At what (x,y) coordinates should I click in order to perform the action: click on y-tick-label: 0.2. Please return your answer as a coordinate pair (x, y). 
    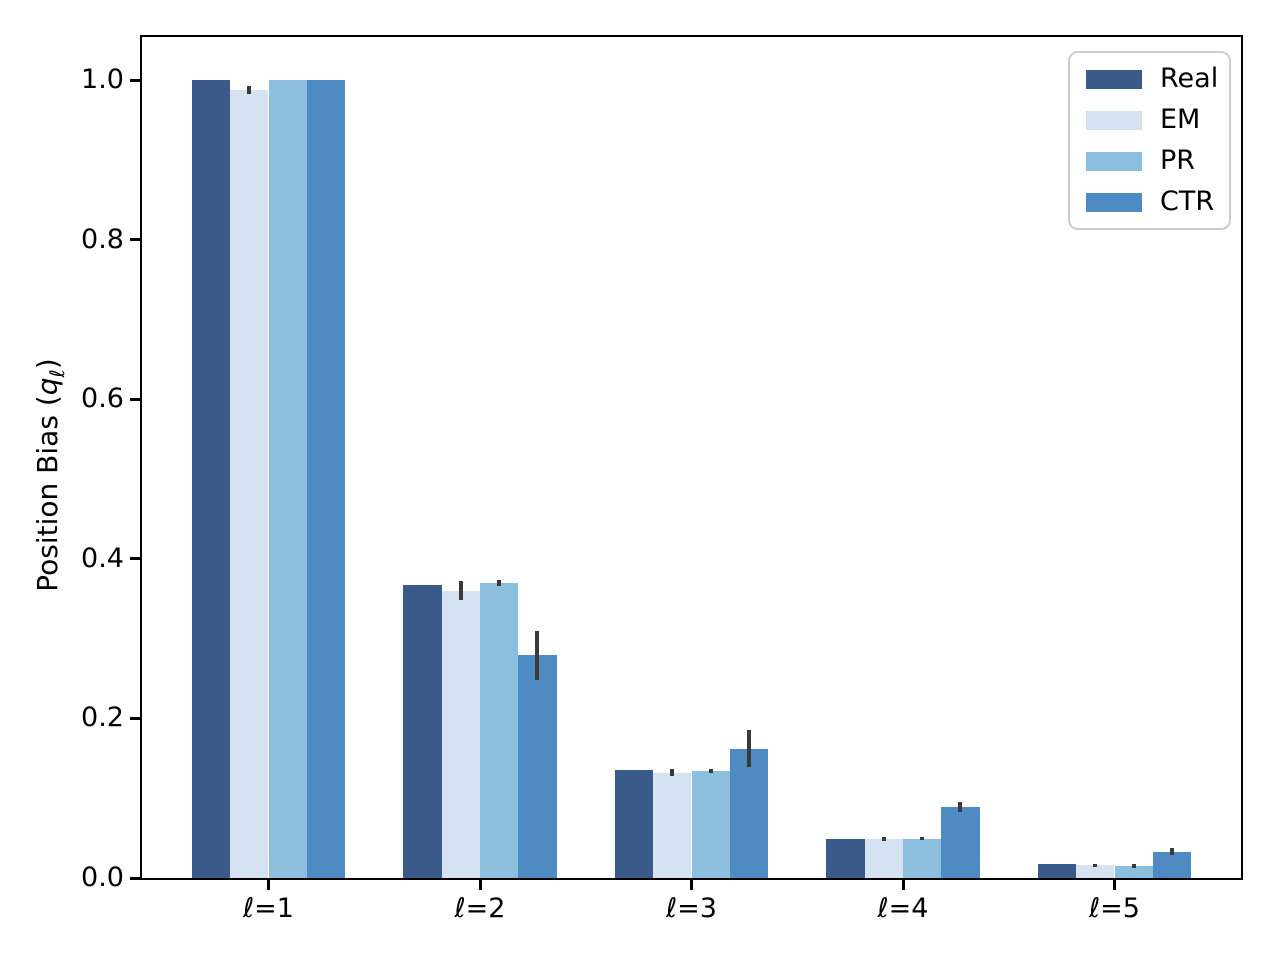
    Looking at the image, I should click on (102, 718).